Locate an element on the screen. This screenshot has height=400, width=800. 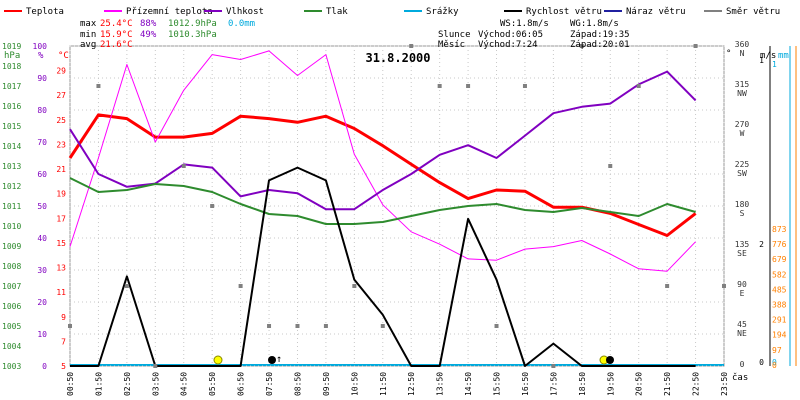
solar-tick-label: 582 is located at coordinates (779, 274).